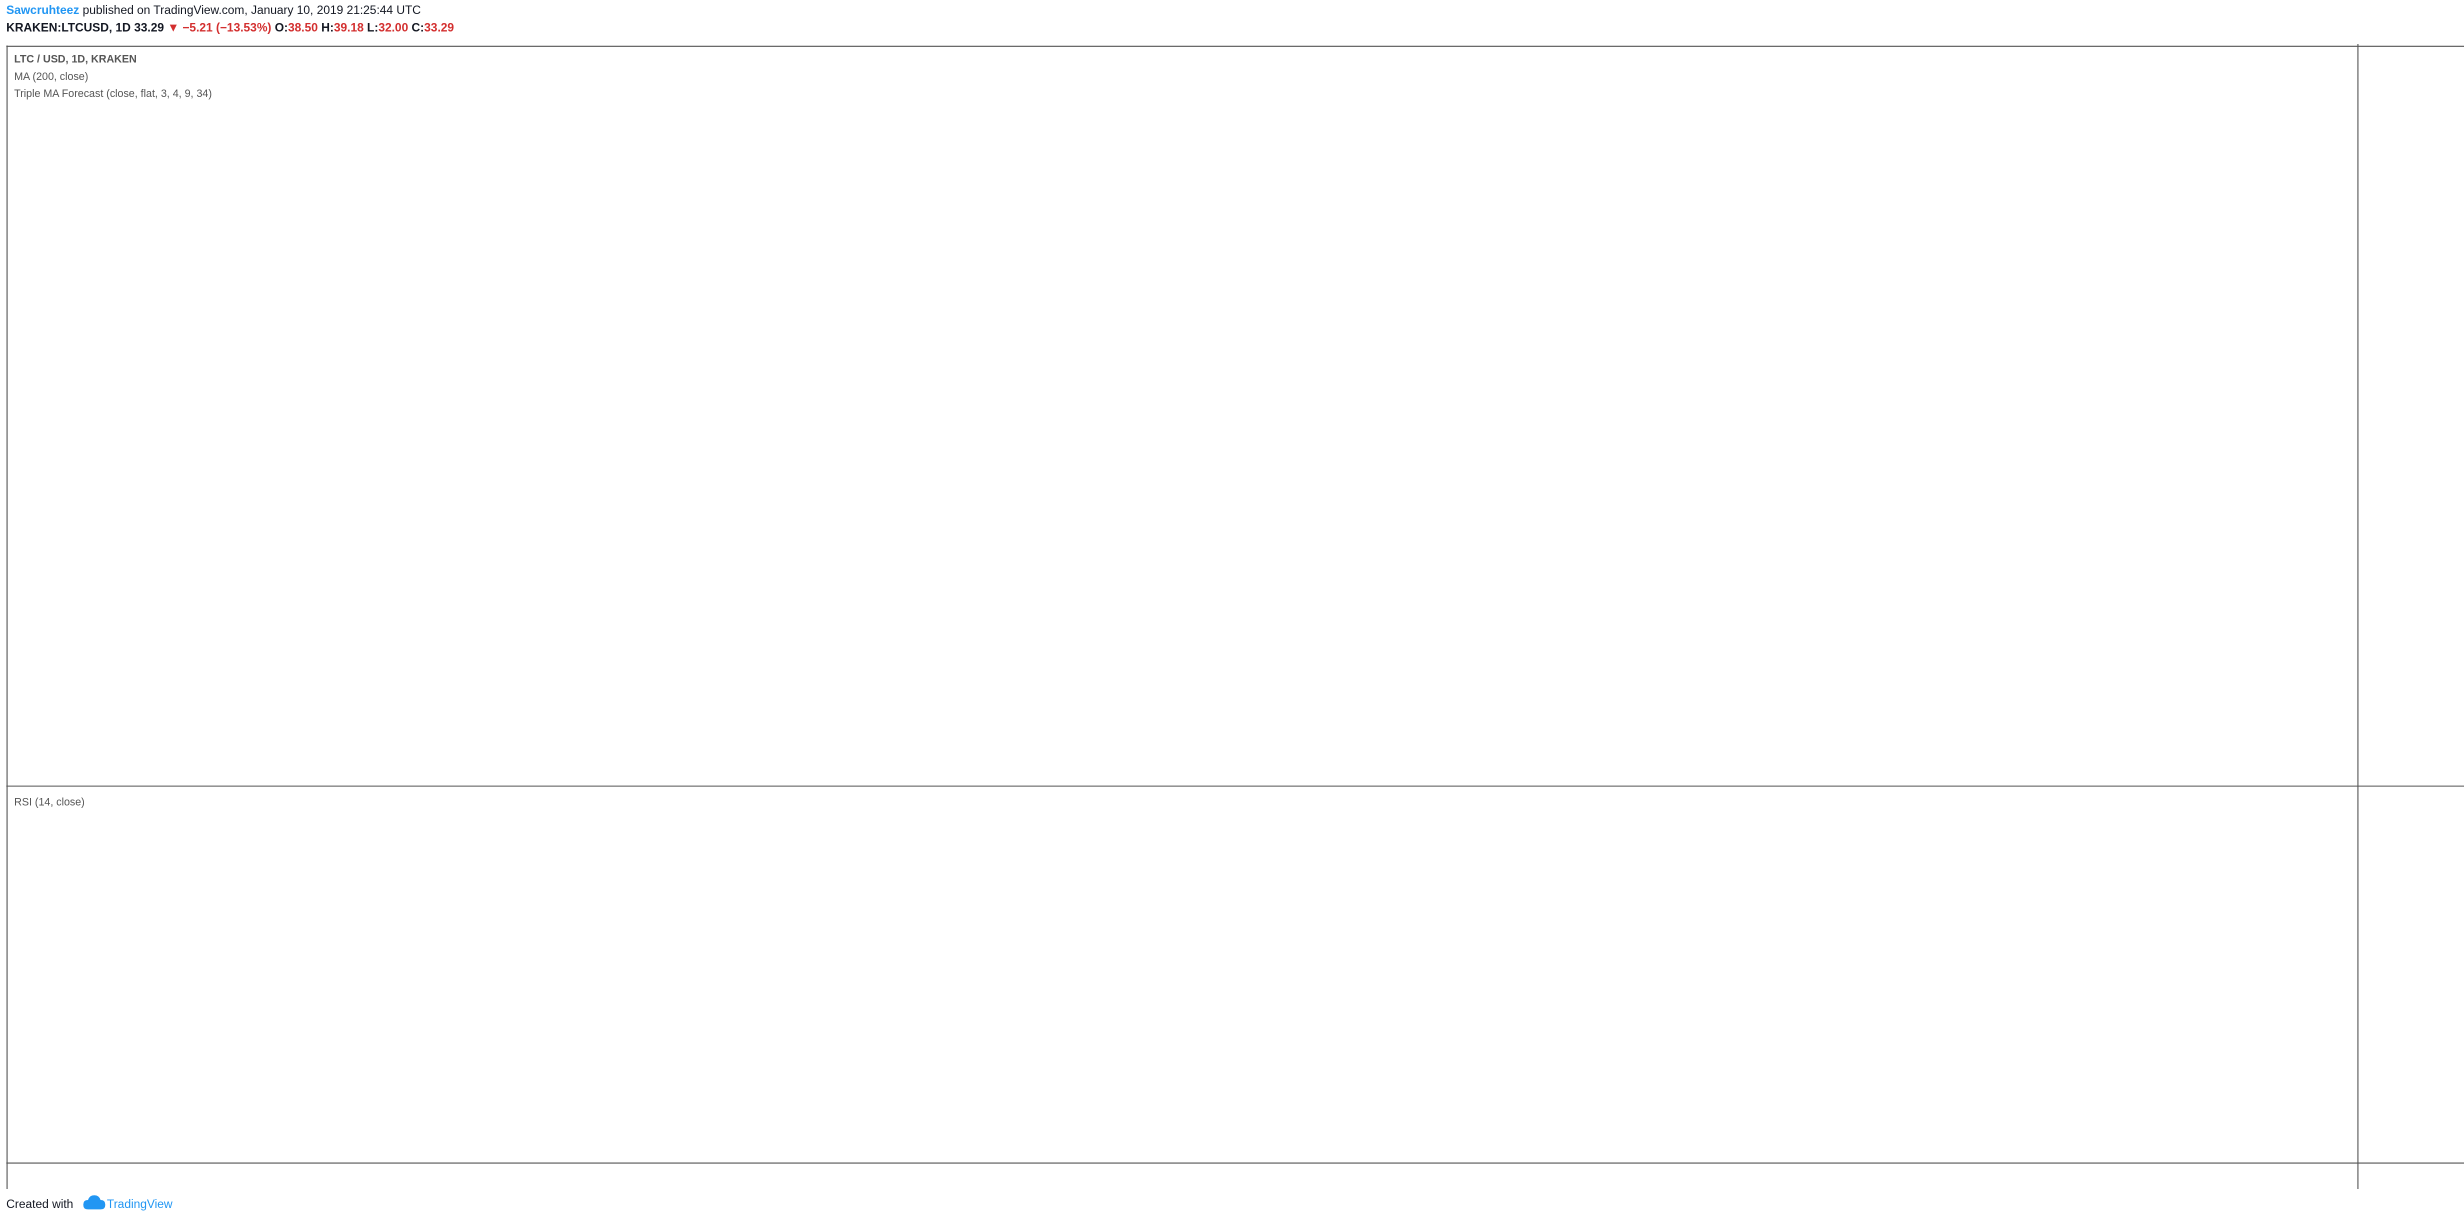 The height and width of the screenshot is (1222, 2464). Describe the element at coordinates (439, 27) in the screenshot. I see `ohlc-c: 33.29` at that location.